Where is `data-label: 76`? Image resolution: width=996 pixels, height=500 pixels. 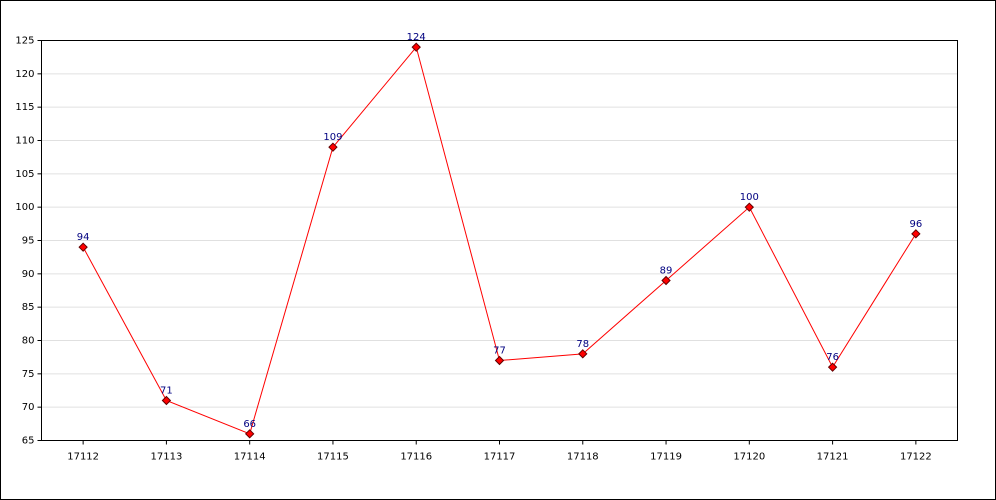 data-label: 76 is located at coordinates (832, 357).